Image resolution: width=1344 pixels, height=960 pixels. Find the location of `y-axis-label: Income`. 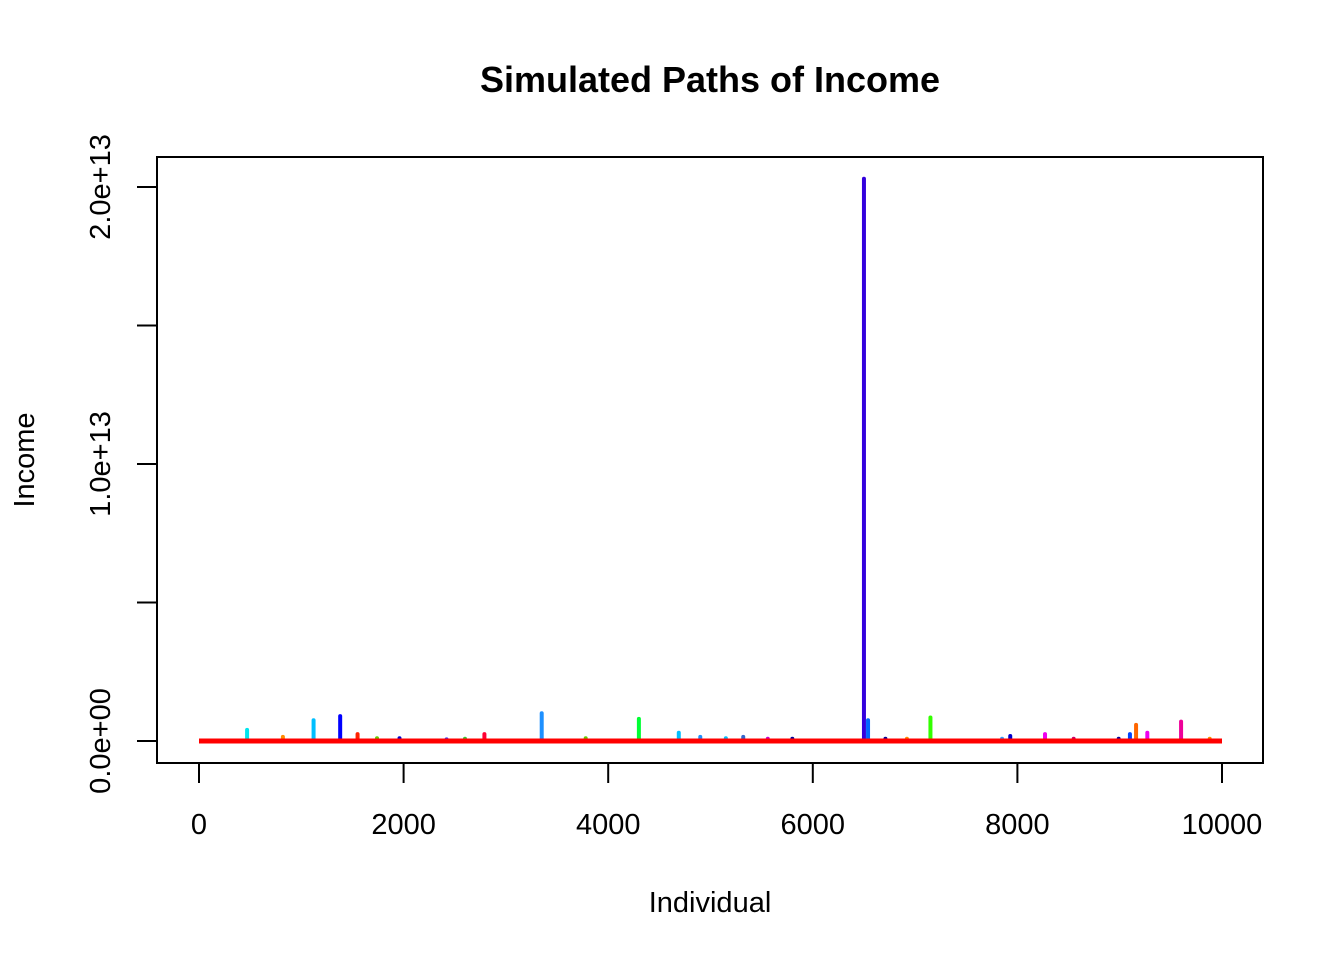

y-axis-label: Income is located at coordinates (25, 459).